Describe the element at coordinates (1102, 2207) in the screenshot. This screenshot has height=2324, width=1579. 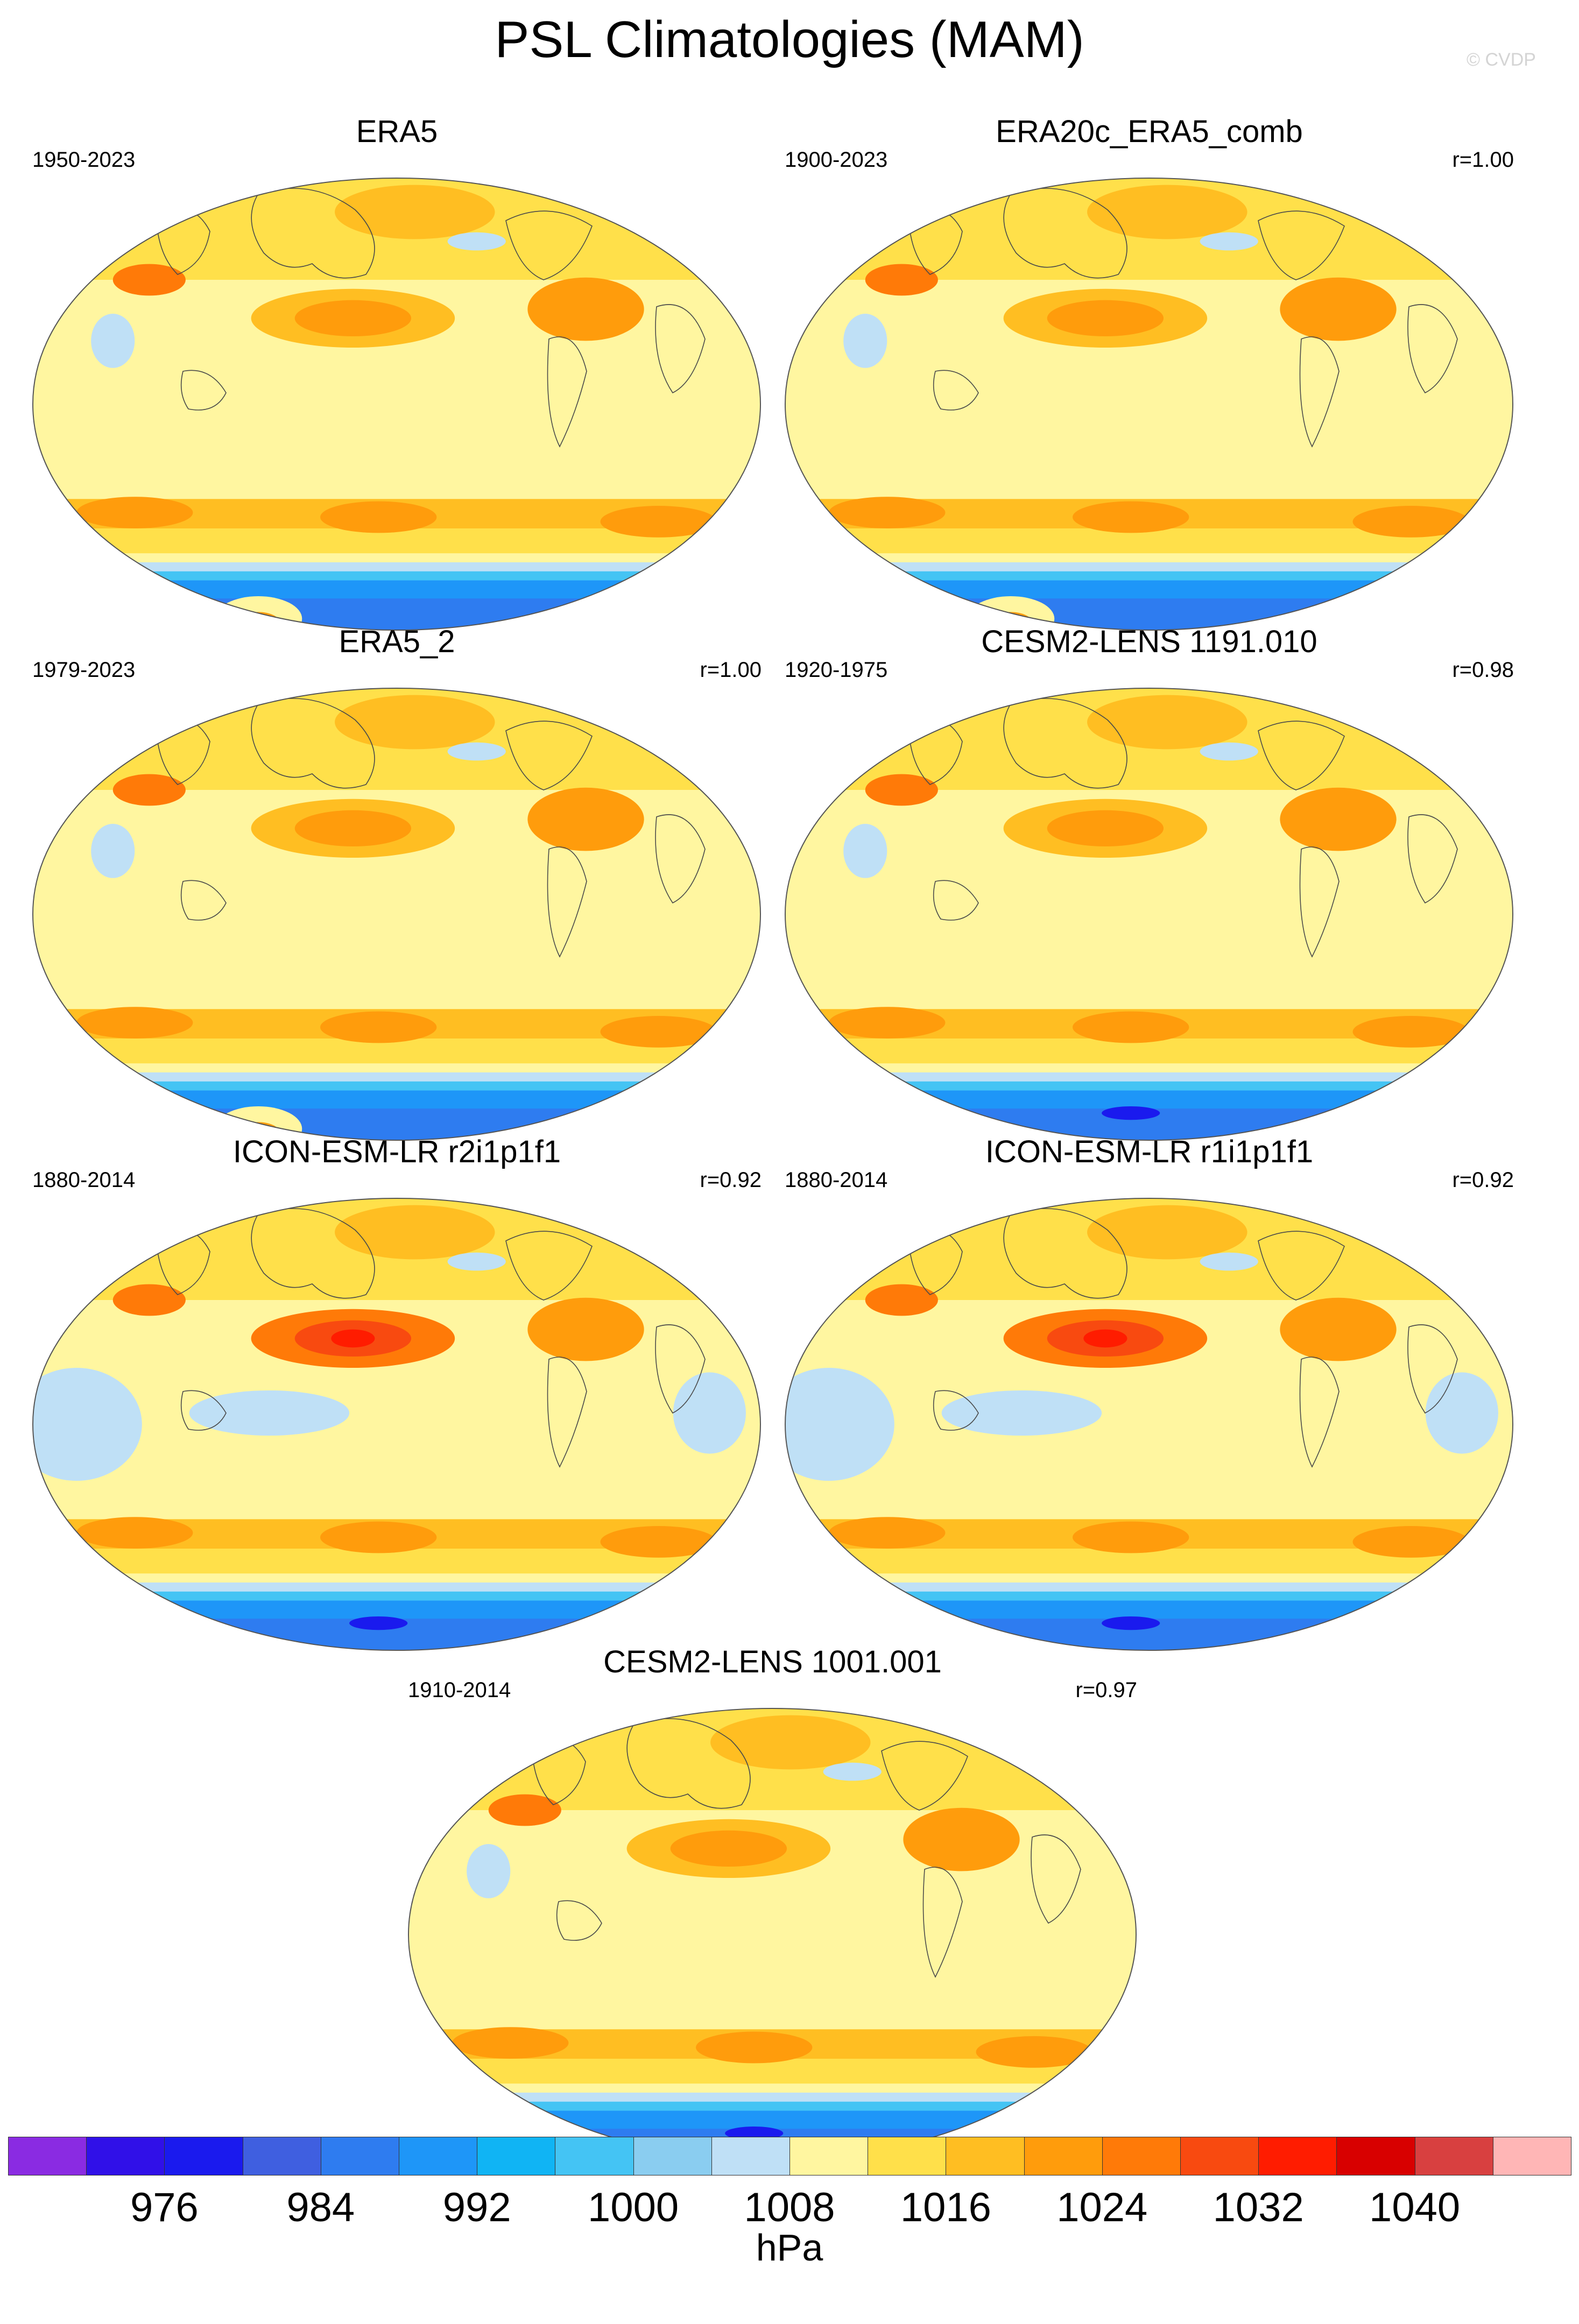
I see `colorbar-tick-label: 1024` at that location.